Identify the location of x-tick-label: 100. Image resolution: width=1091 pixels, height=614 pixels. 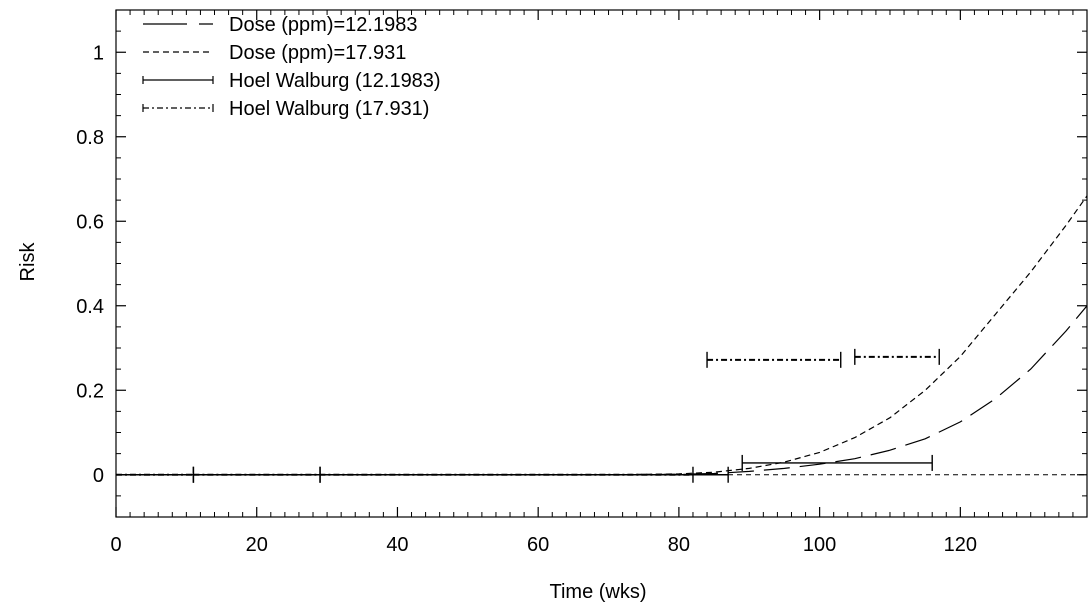
(819, 545).